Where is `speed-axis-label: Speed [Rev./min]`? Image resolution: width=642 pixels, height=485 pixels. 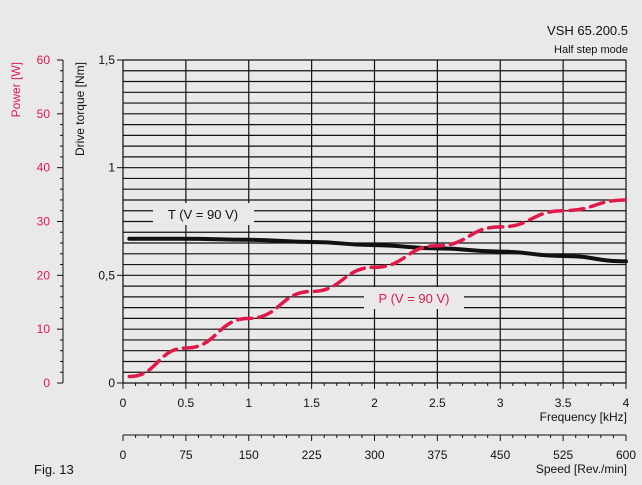 speed-axis-label: Speed [Rev./min] is located at coordinates (581, 469).